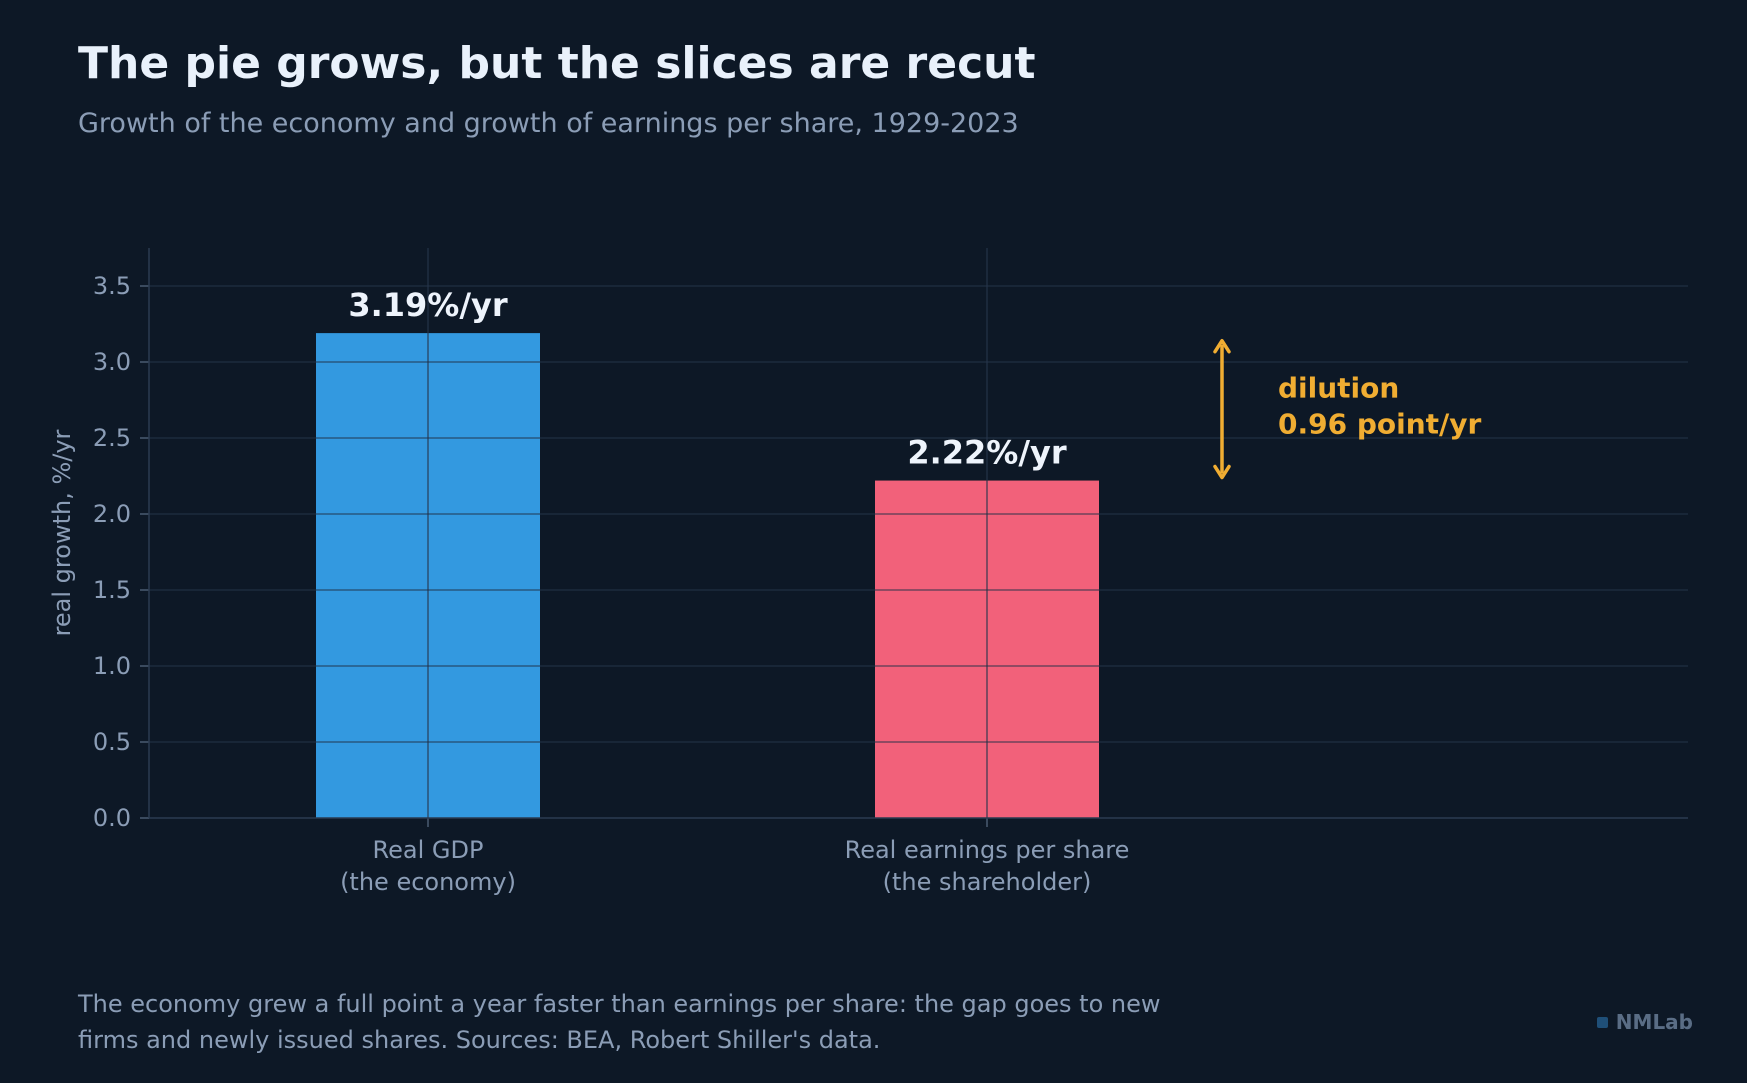 This screenshot has width=1747, height=1083. I want to click on y-tick-label: 3.0, so click(112, 362).